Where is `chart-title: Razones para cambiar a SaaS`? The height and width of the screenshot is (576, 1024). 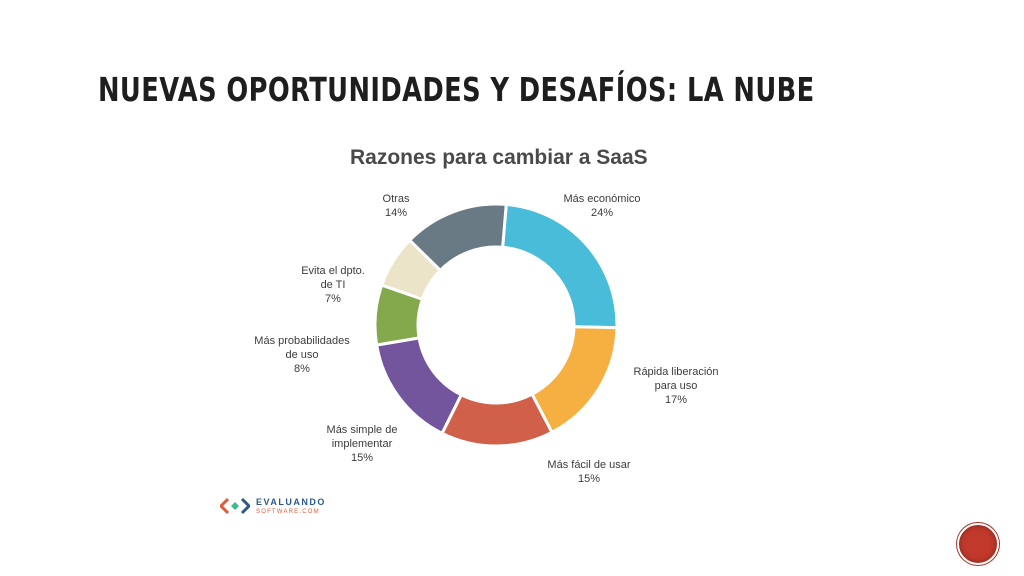 chart-title: Razones para cambiar a SaaS is located at coordinates (499, 157).